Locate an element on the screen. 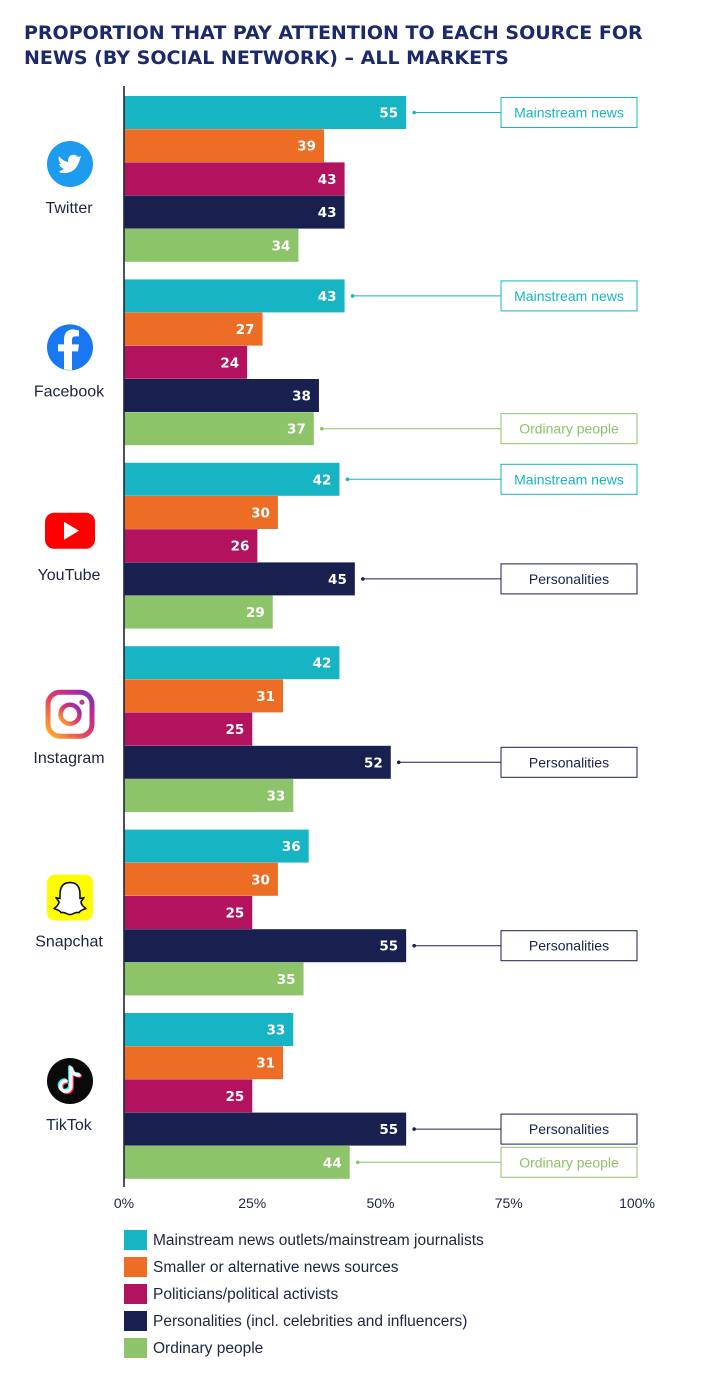 The image size is (715, 1375). bar-value-tiktok-2: 31 is located at coordinates (265, 1064).